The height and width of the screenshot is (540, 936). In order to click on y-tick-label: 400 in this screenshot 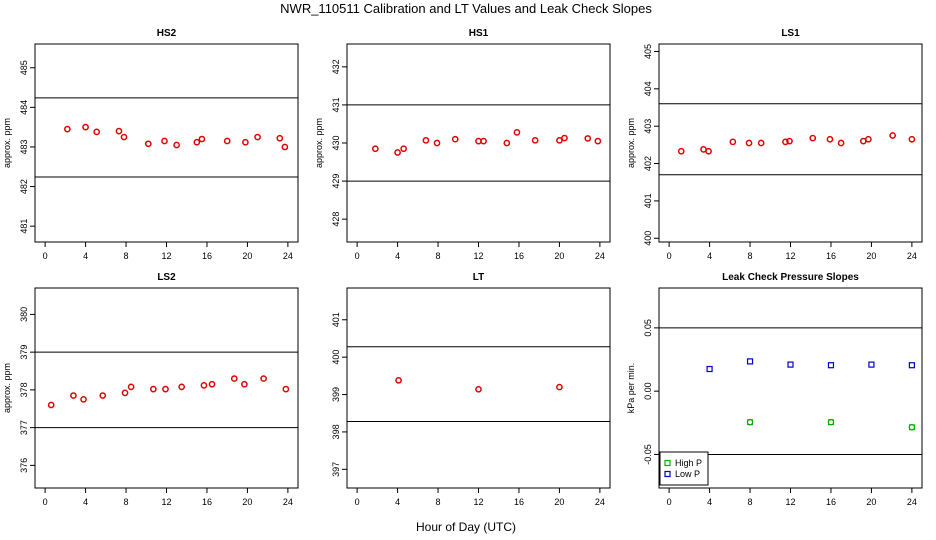, I will do `click(648, 238)`.